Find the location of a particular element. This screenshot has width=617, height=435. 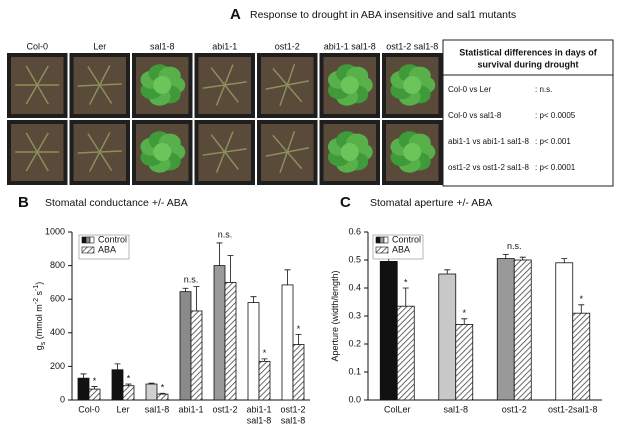

y-label-part: ) is located at coordinates (39, 283).